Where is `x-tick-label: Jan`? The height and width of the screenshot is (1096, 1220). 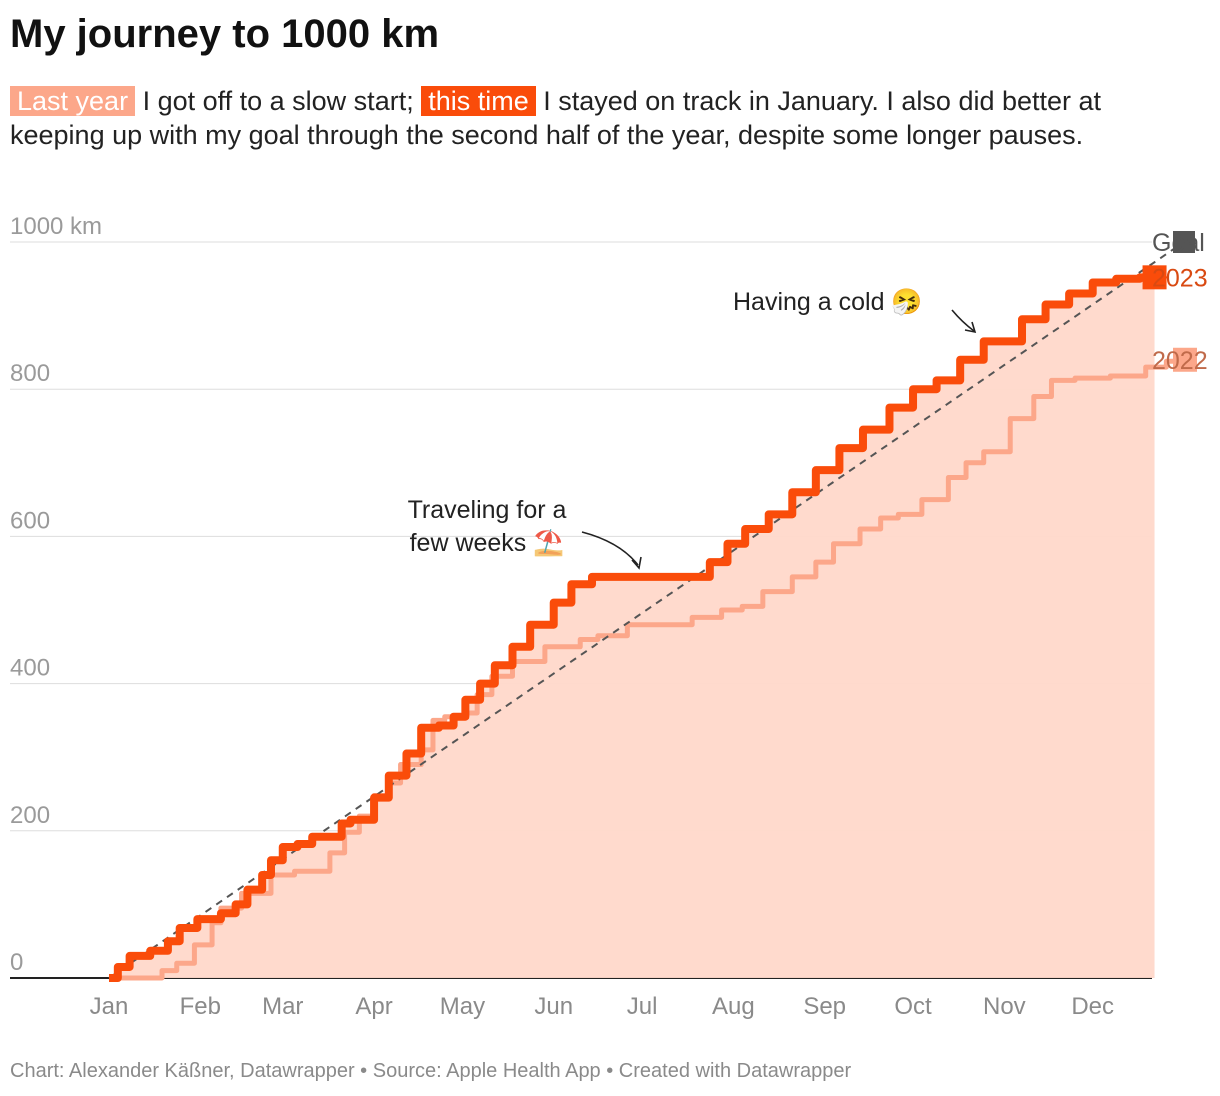 x-tick-label: Jan is located at coordinates (109, 1006).